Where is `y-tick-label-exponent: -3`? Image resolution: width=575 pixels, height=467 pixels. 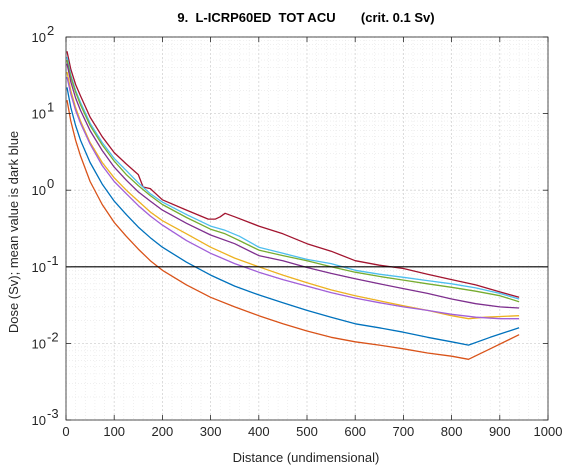
y-tick-label-exponent: -3 is located at coordinates (53, 413).